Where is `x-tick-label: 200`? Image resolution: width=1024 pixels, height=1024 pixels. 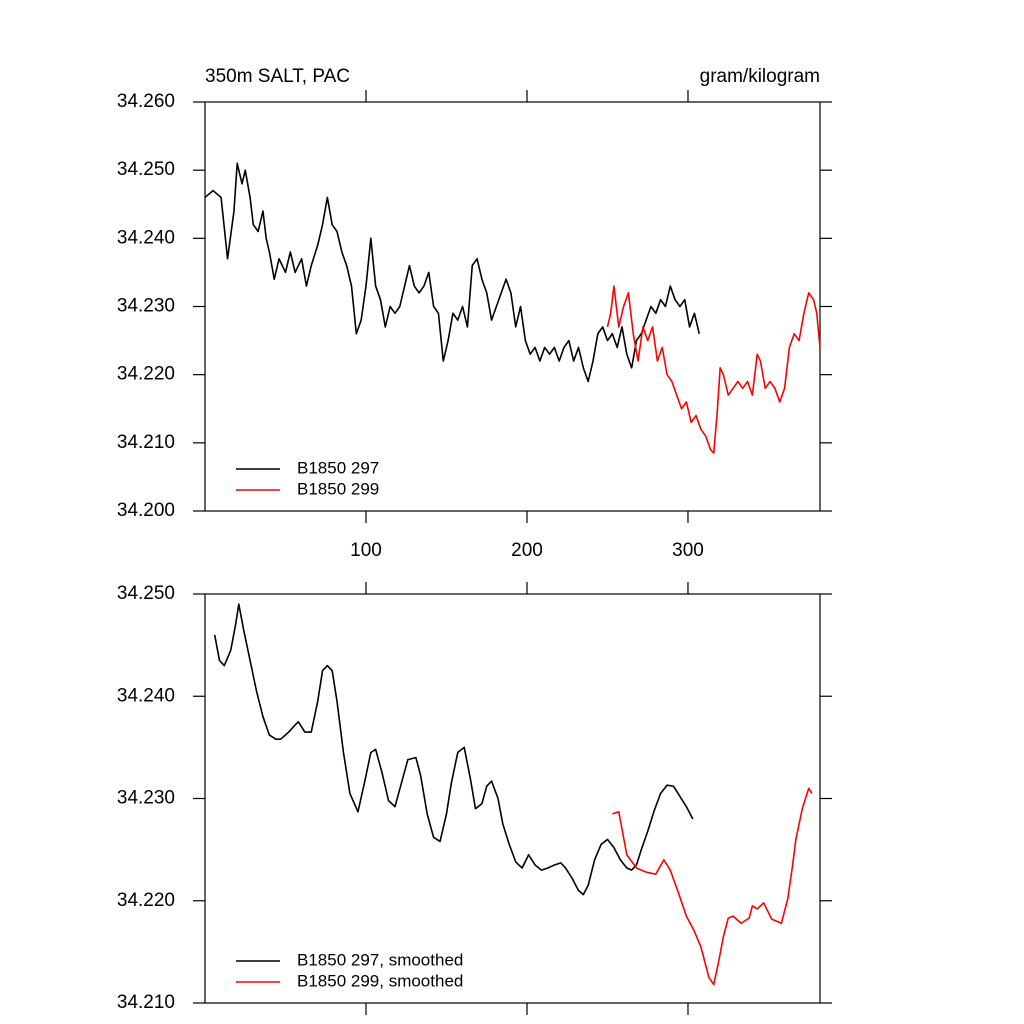
x-tick-label: 200 is located at coordinates (527, 550).